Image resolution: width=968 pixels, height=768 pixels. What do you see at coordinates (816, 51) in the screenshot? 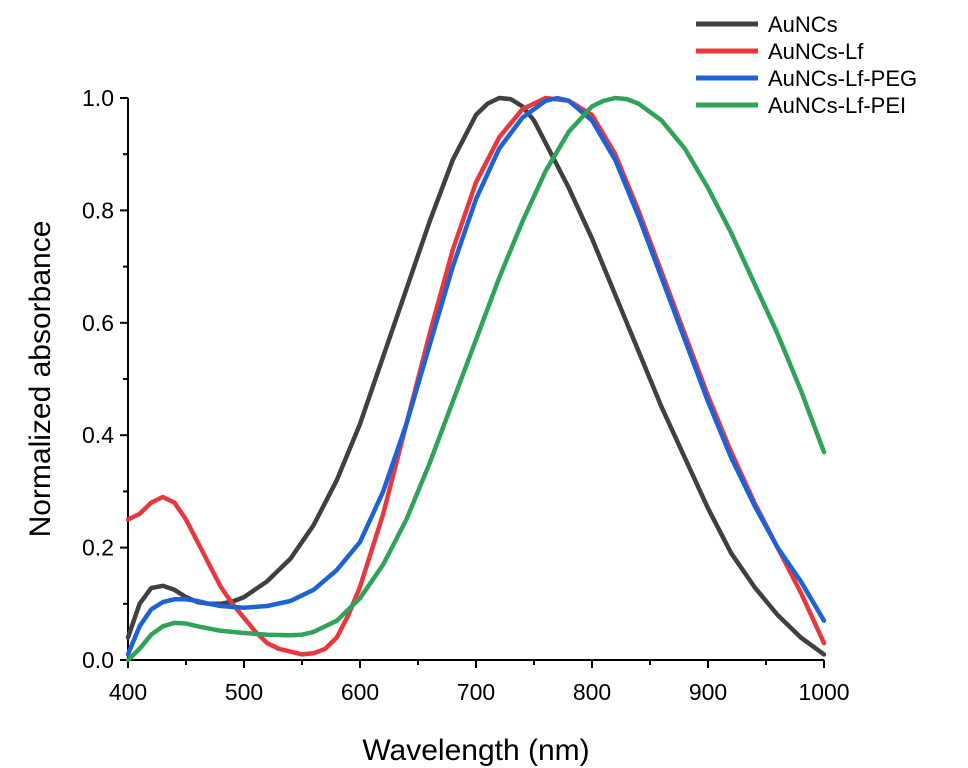
I see `legend-label: AuNCs-Lf` at bounding box center [816, 51].